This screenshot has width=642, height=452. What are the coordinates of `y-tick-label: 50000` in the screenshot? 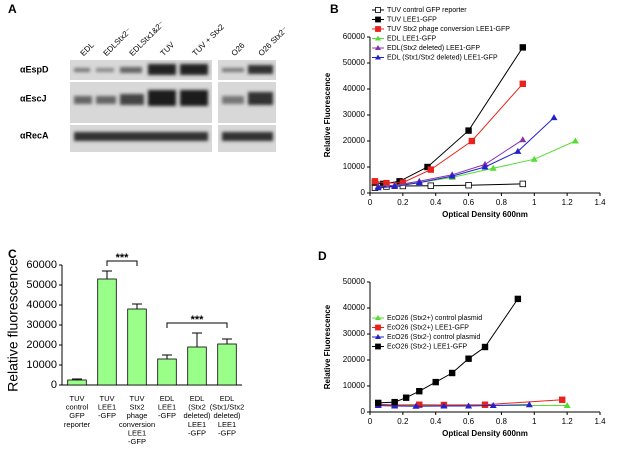 It's located at (354, 281).